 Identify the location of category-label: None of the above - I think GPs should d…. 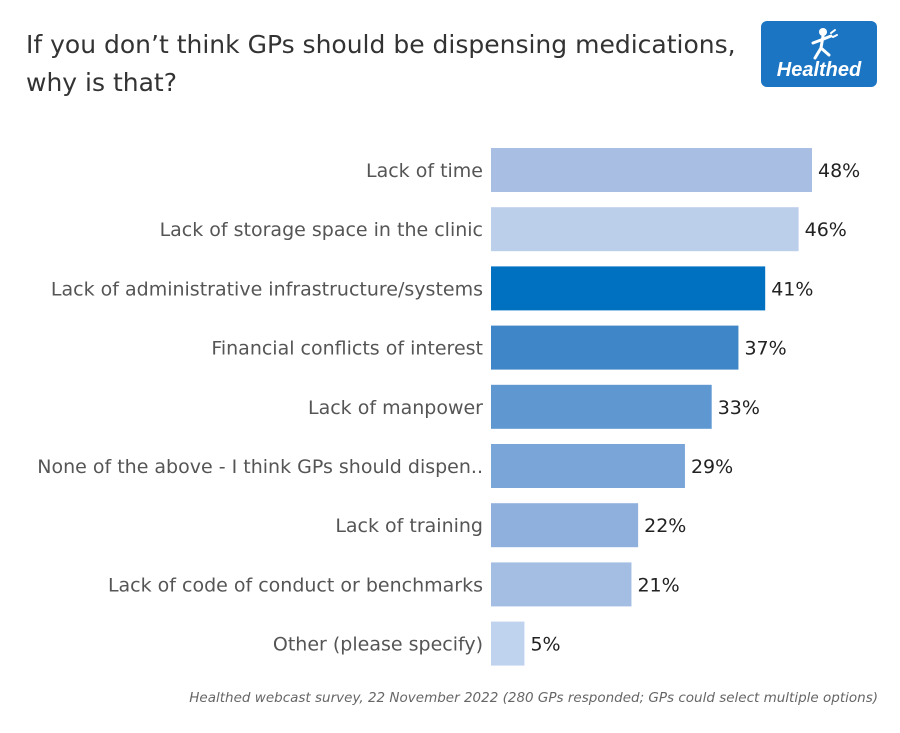
(260, 467).